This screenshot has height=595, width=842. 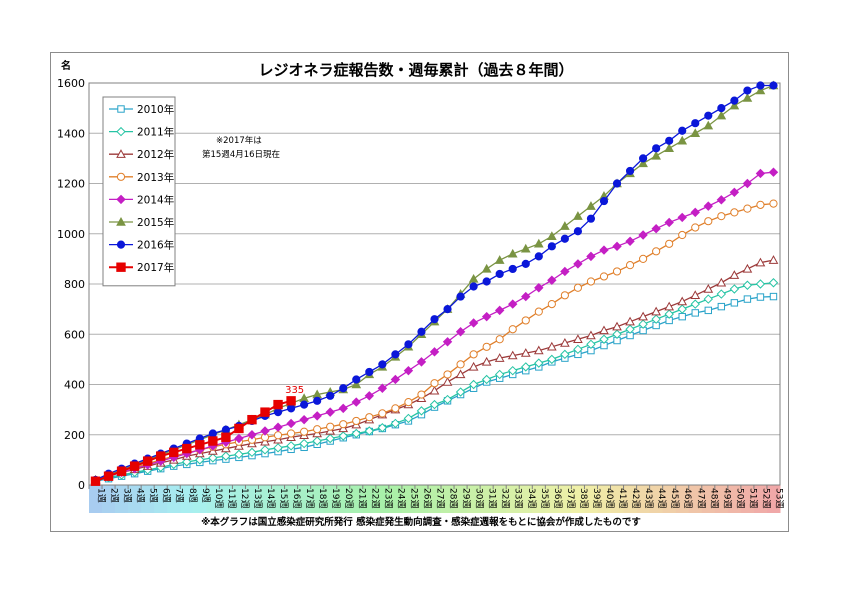 What do you see at coordinates (66, 65) in the screenshot?
I see `y-axis-unit: 名` at bounding box center [66, 65].